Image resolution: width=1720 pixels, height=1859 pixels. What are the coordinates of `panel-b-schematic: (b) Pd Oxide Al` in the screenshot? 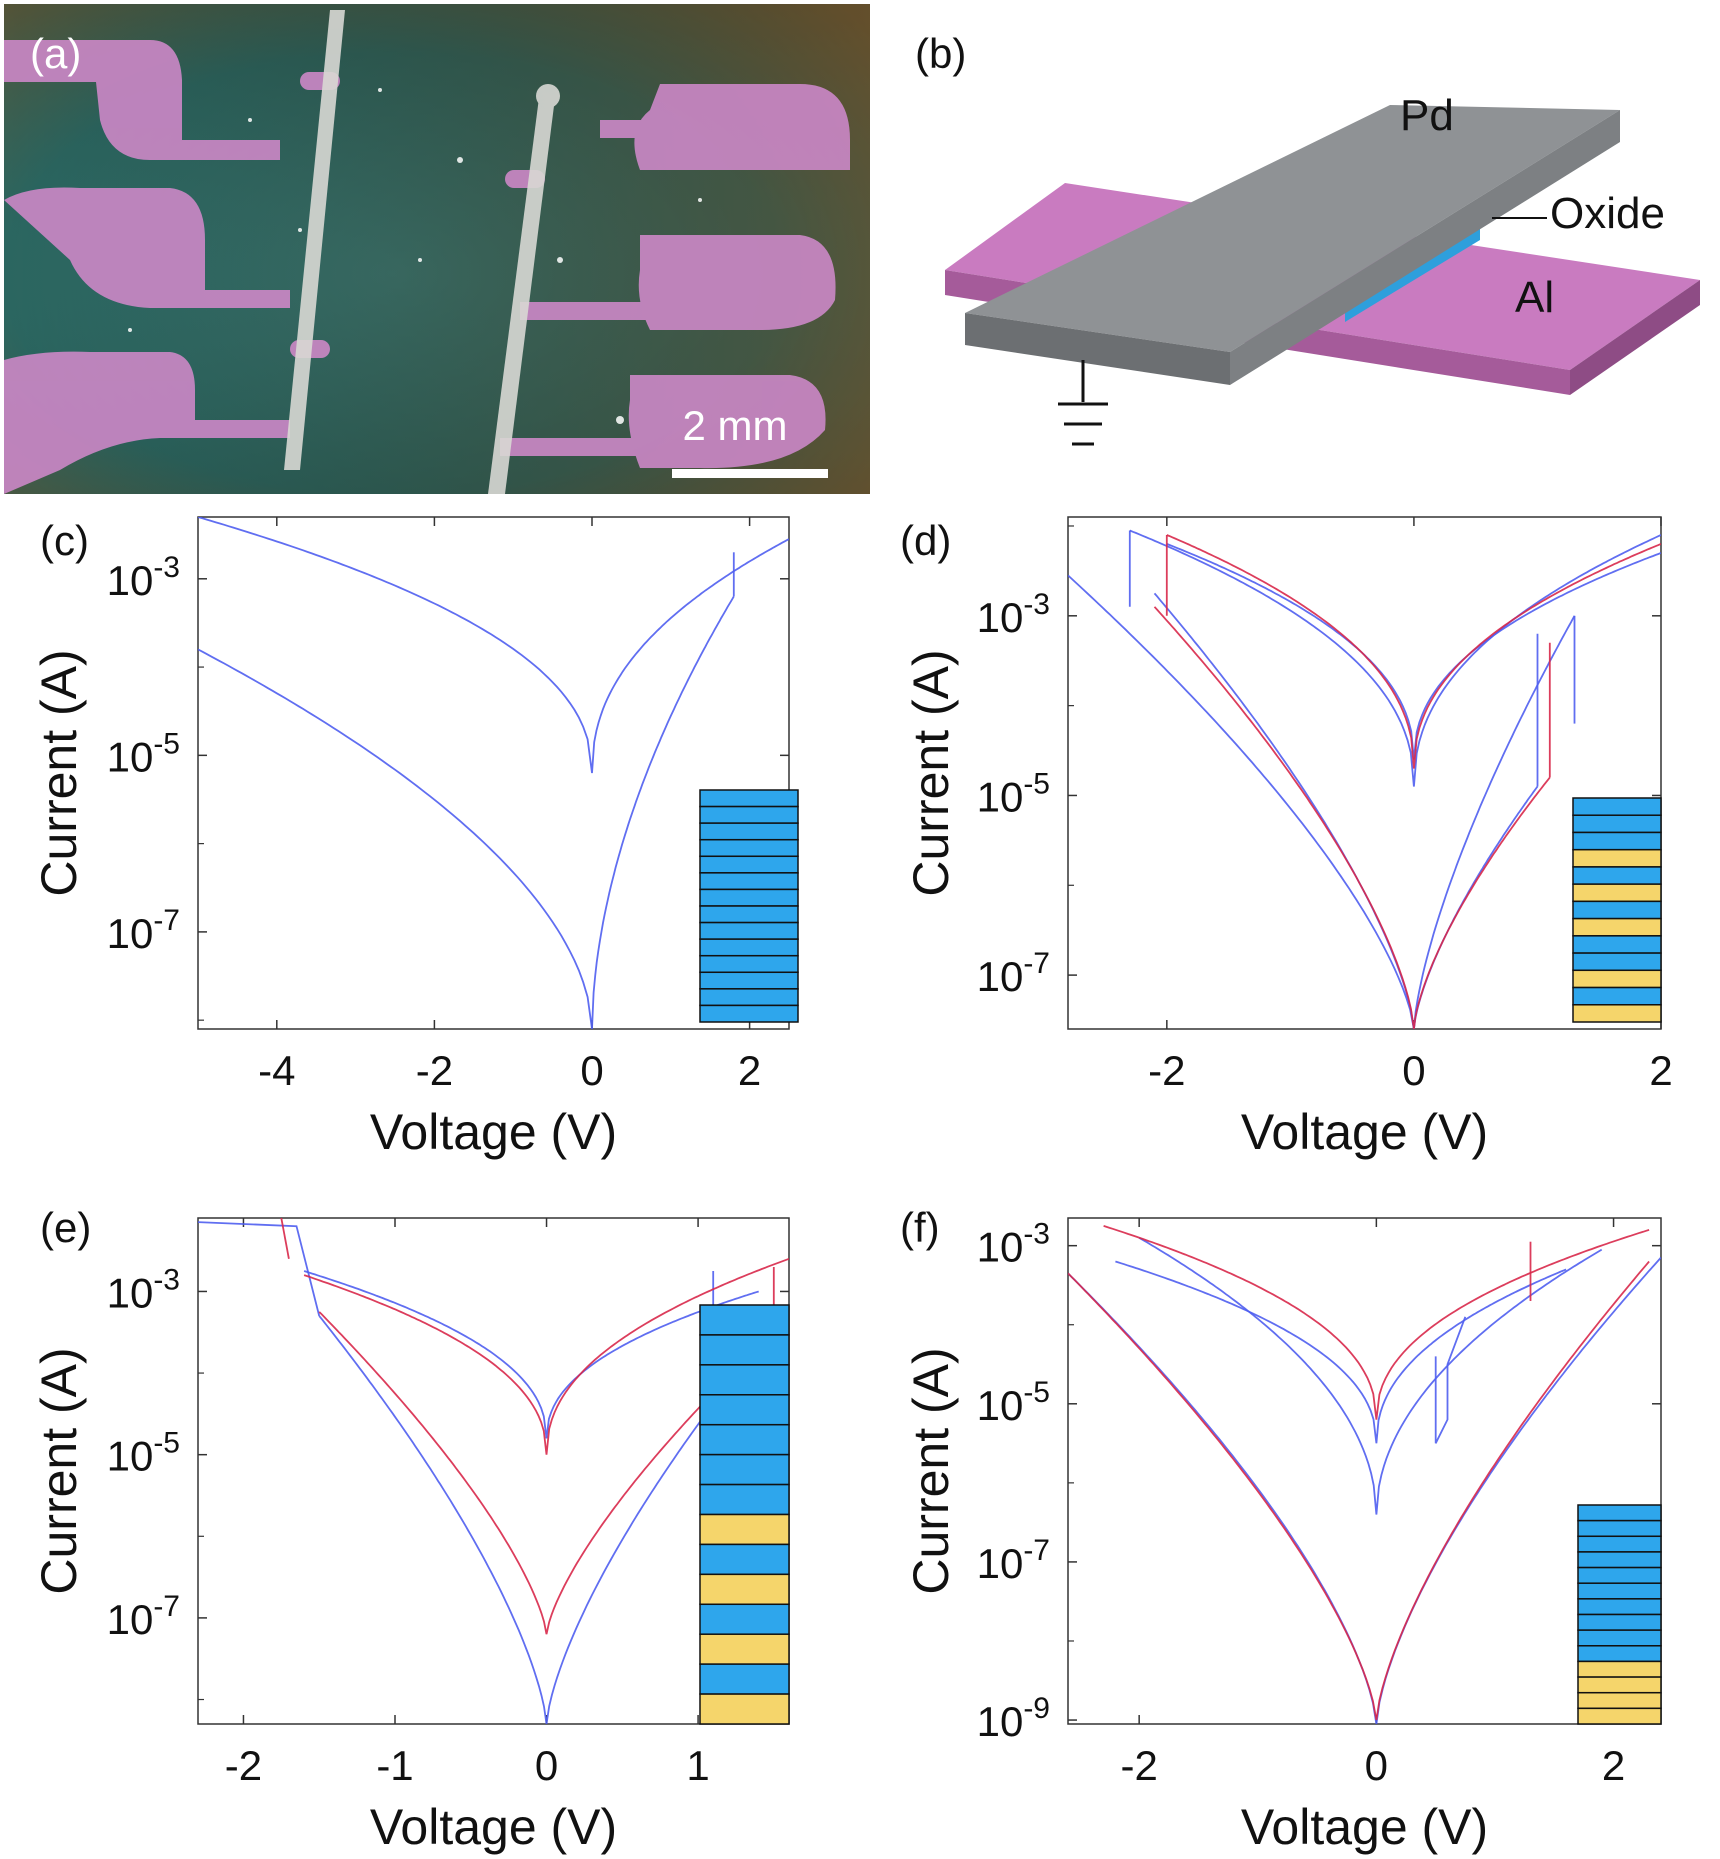 It's located at (1307, 238).